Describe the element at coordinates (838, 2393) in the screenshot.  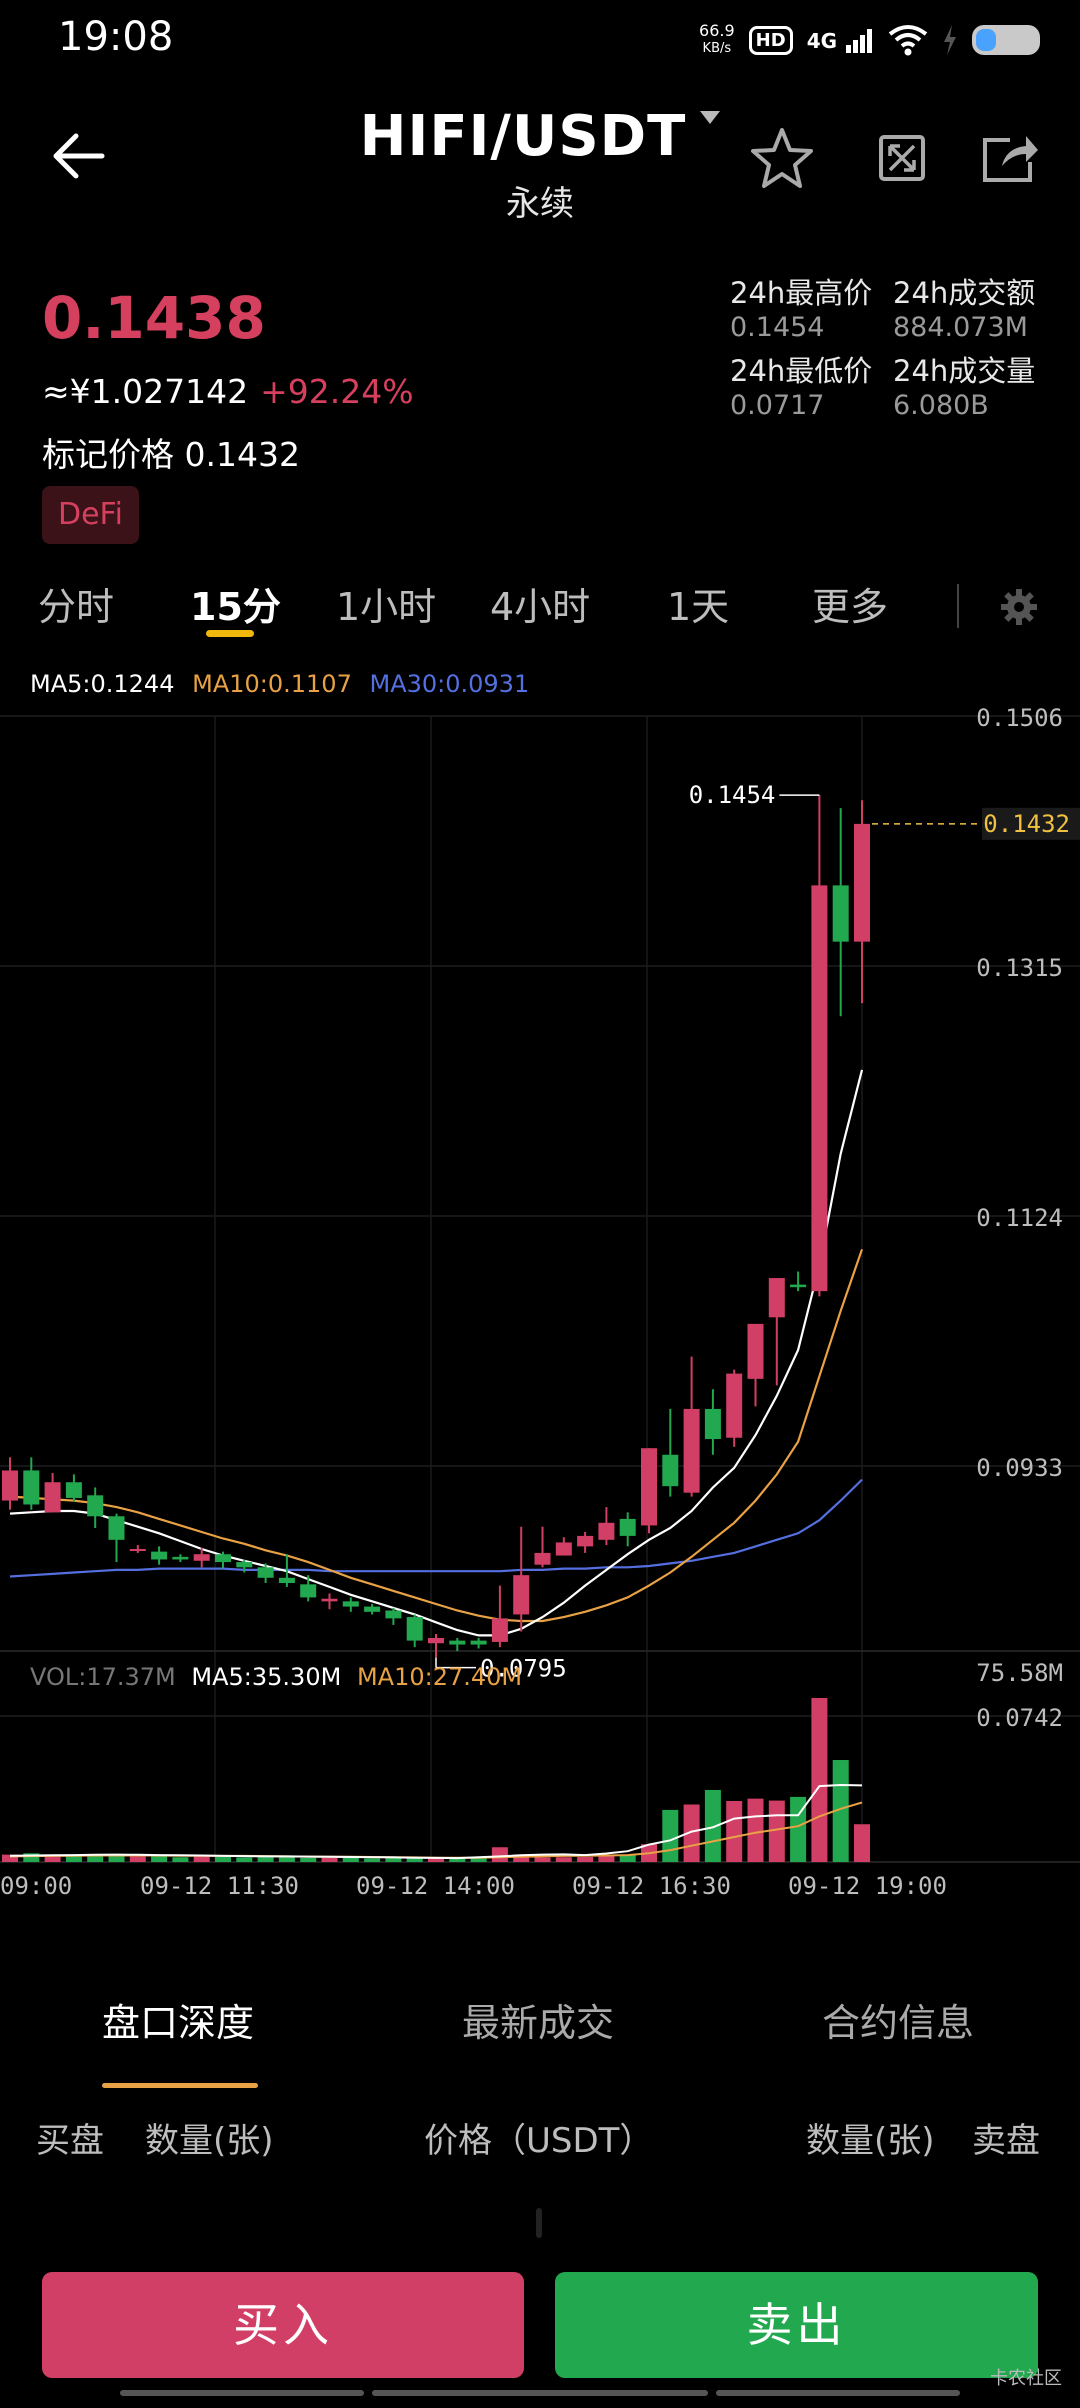
I see `nav-bar-segment` at that location.